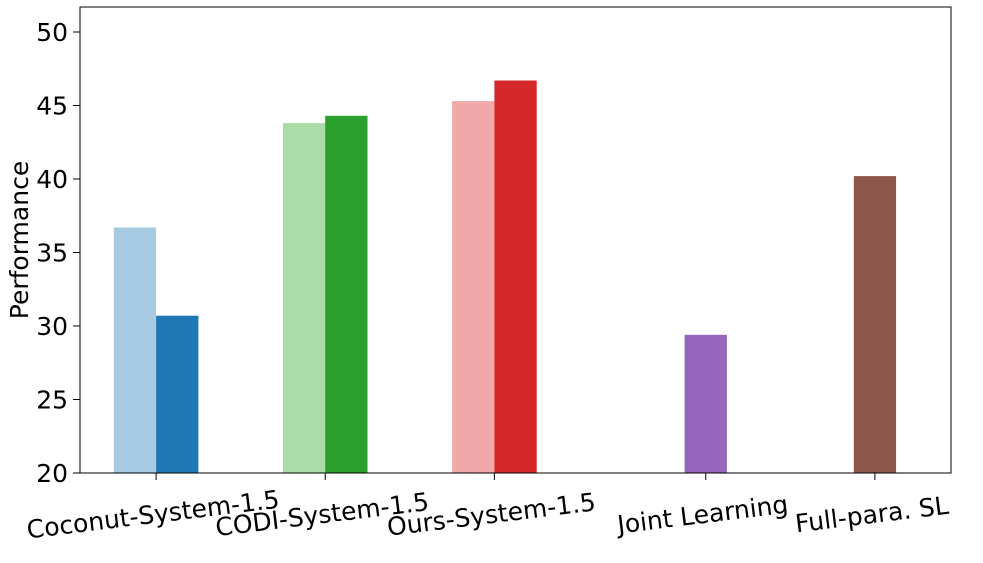 The height and width of the screenshot is (563, 983). What do you see at coordinates (872, 515) in the screenshot?
I see `x-category-label: Full-para. SL` at bounding box center [872, 515].